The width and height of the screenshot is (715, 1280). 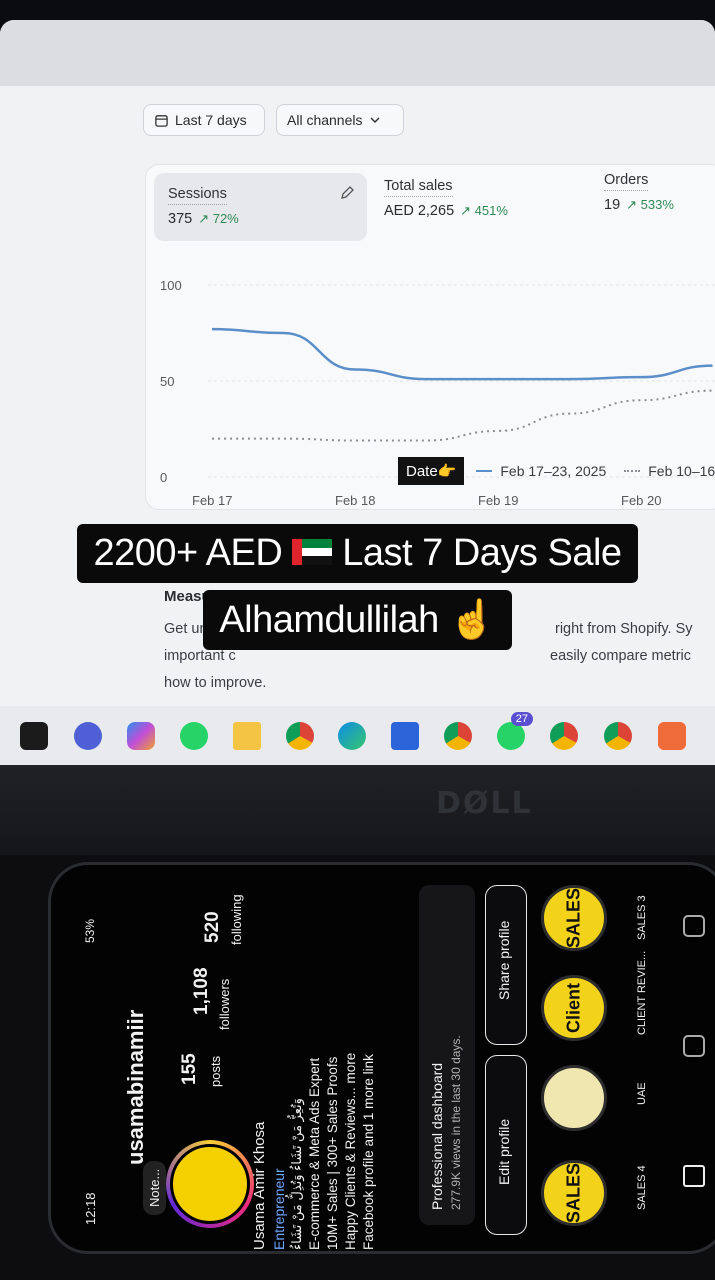 What do you see at coordinates (350, 1151) in the screenshot?
I see `bio-line3: Happy Clients & Reviews... more` at bounding box center [350, 1151].